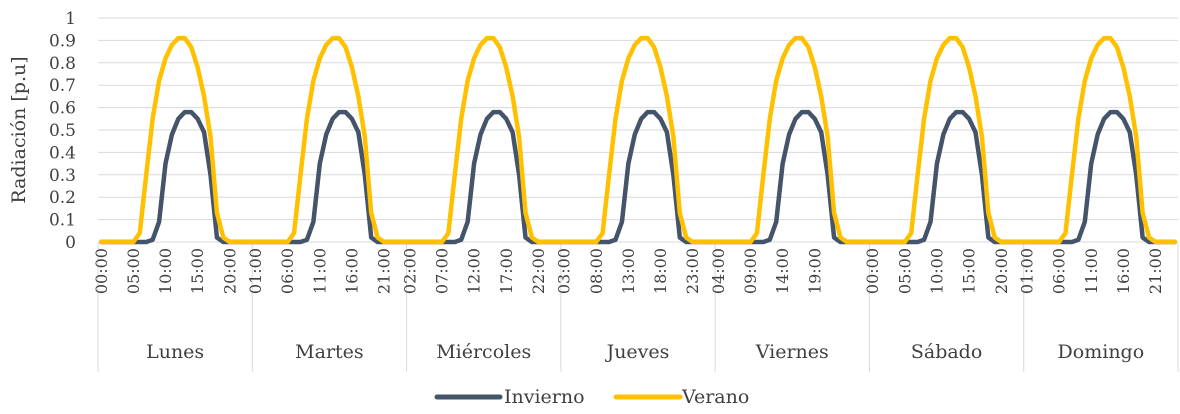  What do you see at coordinates (70, 243) in the screenshot?
I see `y-tick-label: 0` at bounding box center [70, 243].